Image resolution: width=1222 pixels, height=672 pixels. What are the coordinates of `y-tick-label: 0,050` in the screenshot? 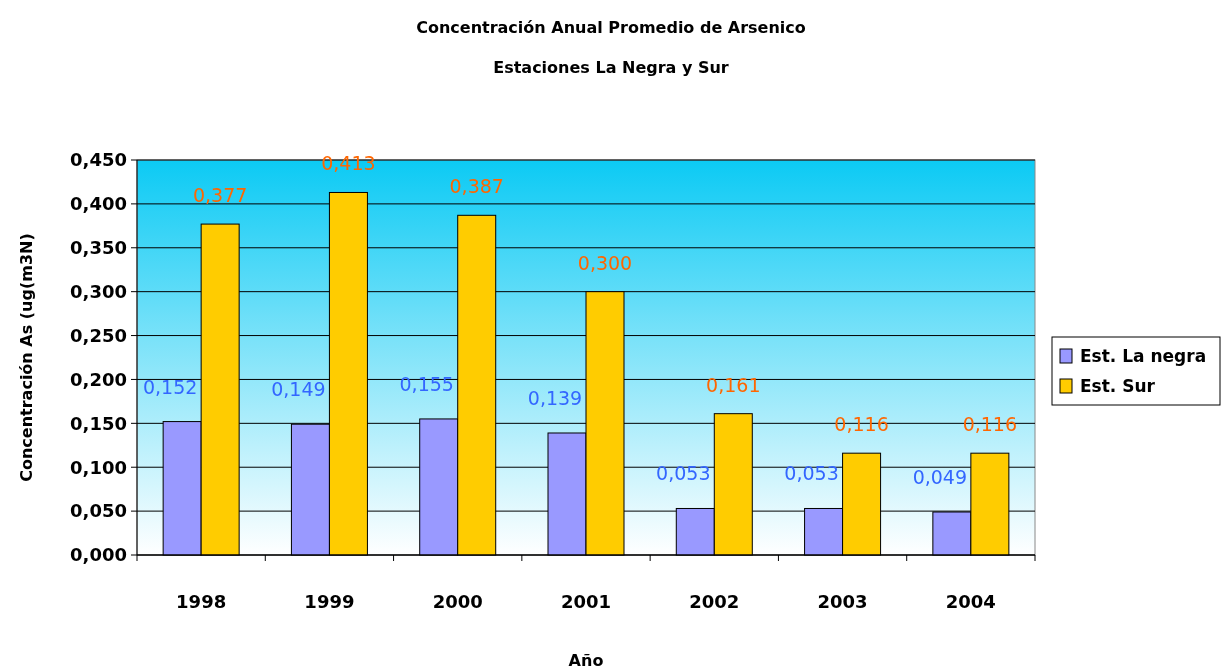 It's located at (98, 511).